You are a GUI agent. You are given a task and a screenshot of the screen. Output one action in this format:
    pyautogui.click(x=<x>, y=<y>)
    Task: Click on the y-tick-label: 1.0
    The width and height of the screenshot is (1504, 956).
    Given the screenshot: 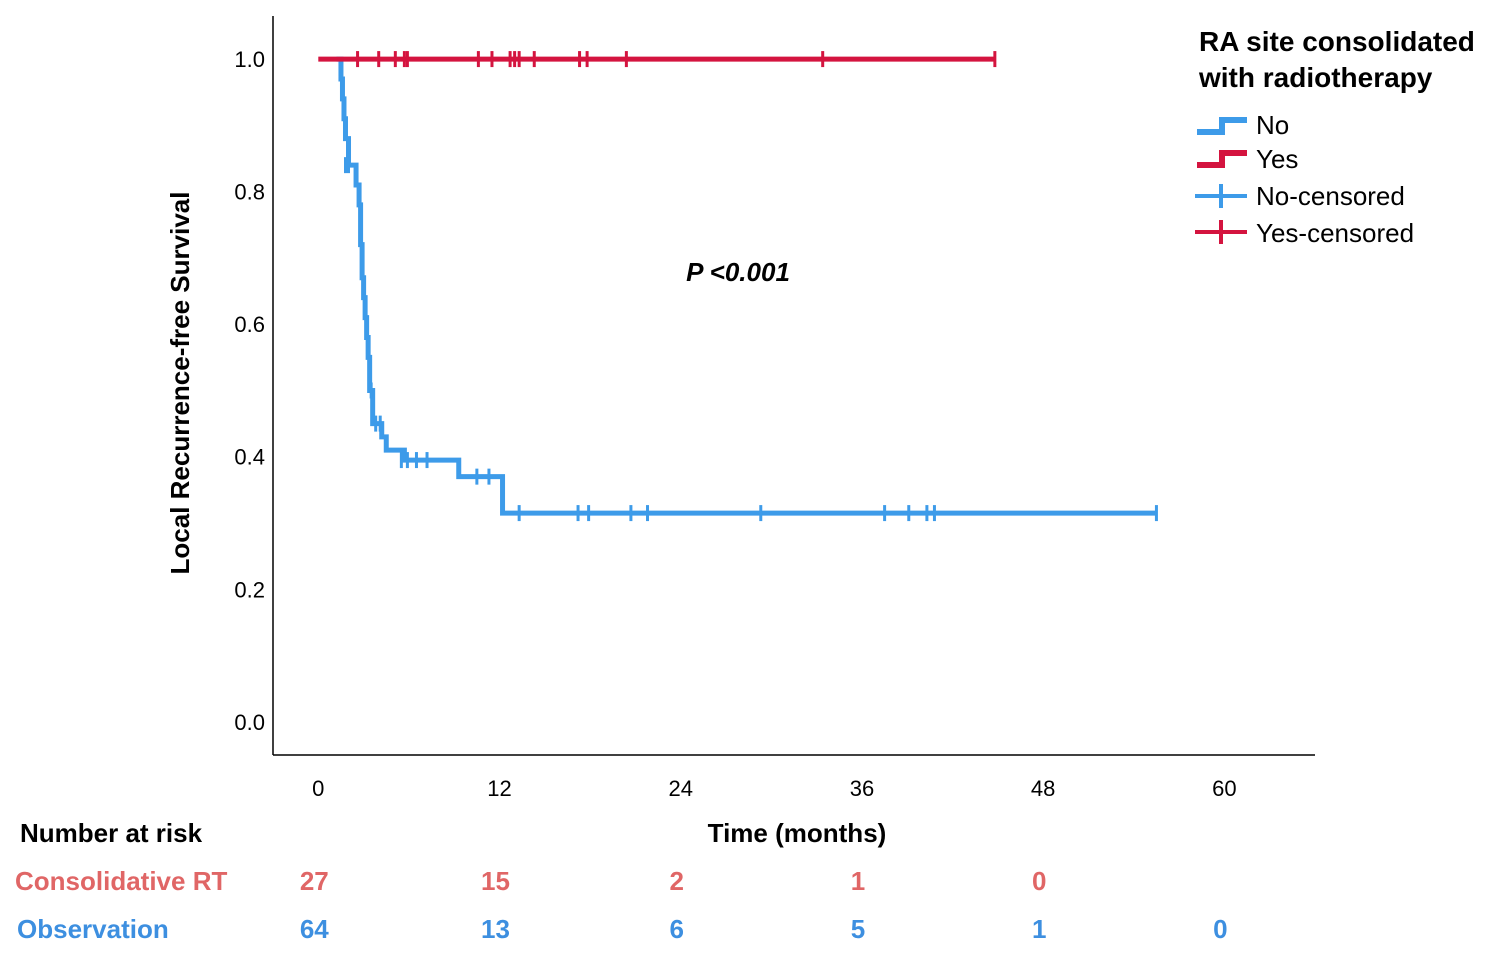 What is the action you would take?
    pyautogui.click(x=249, y=59)
    